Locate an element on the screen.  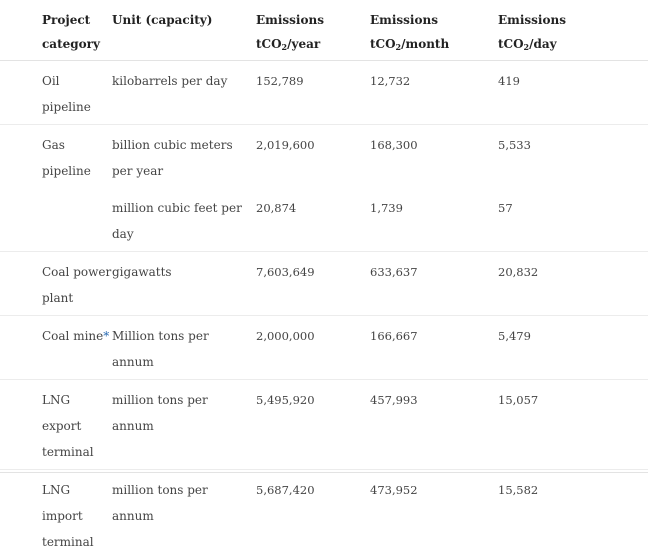
cell-emissions-year: 20,874 is located at coordinates (313, 220).